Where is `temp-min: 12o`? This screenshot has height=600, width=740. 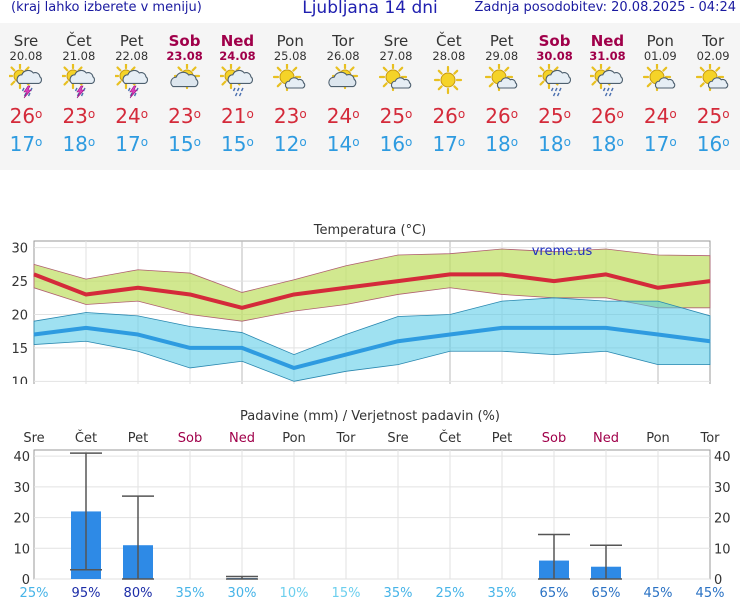
temp-min: 12o is located at coordinates (290, 144).